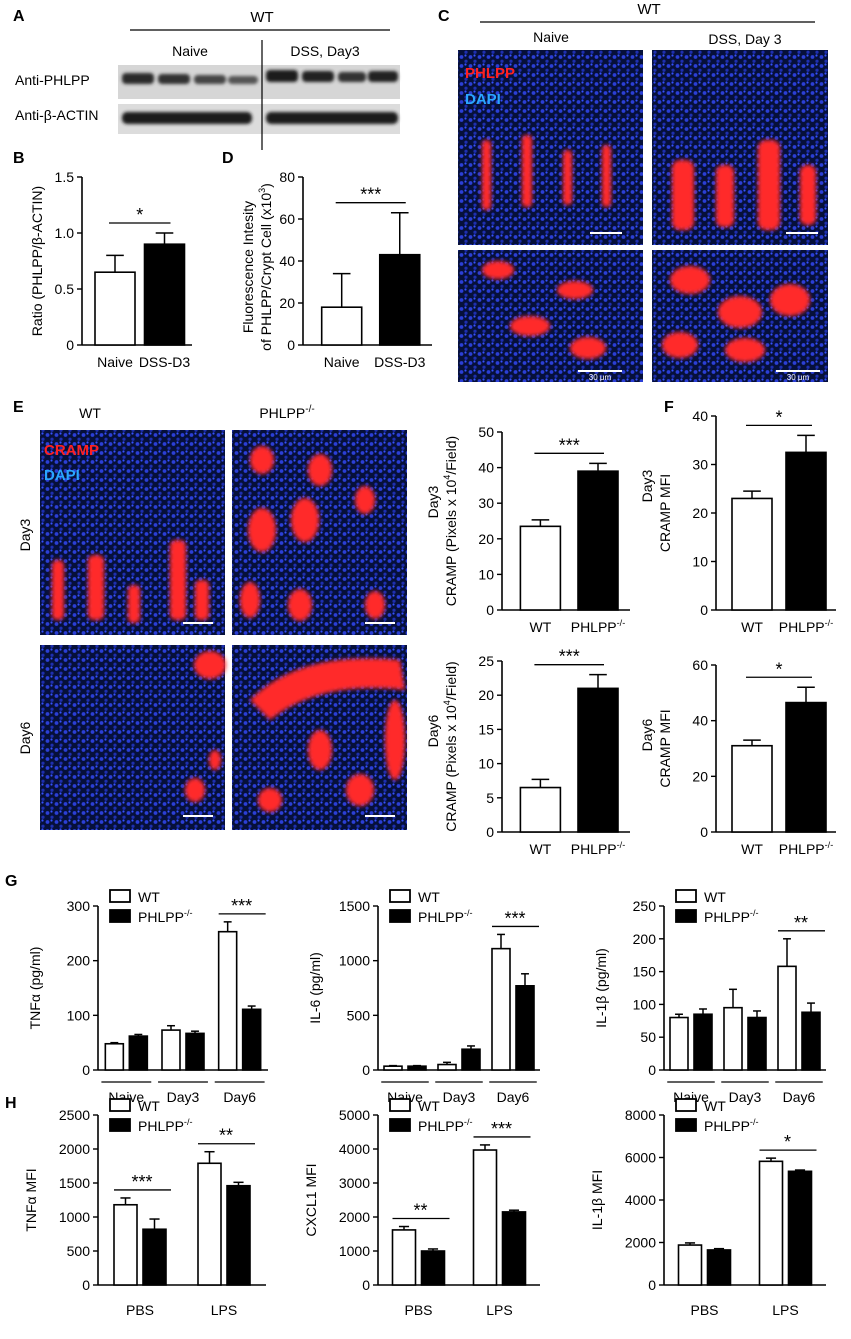  Describe the element at coordinates (74, 1149) in the screenshot. I see `y-tick-label: 2000` at that location.